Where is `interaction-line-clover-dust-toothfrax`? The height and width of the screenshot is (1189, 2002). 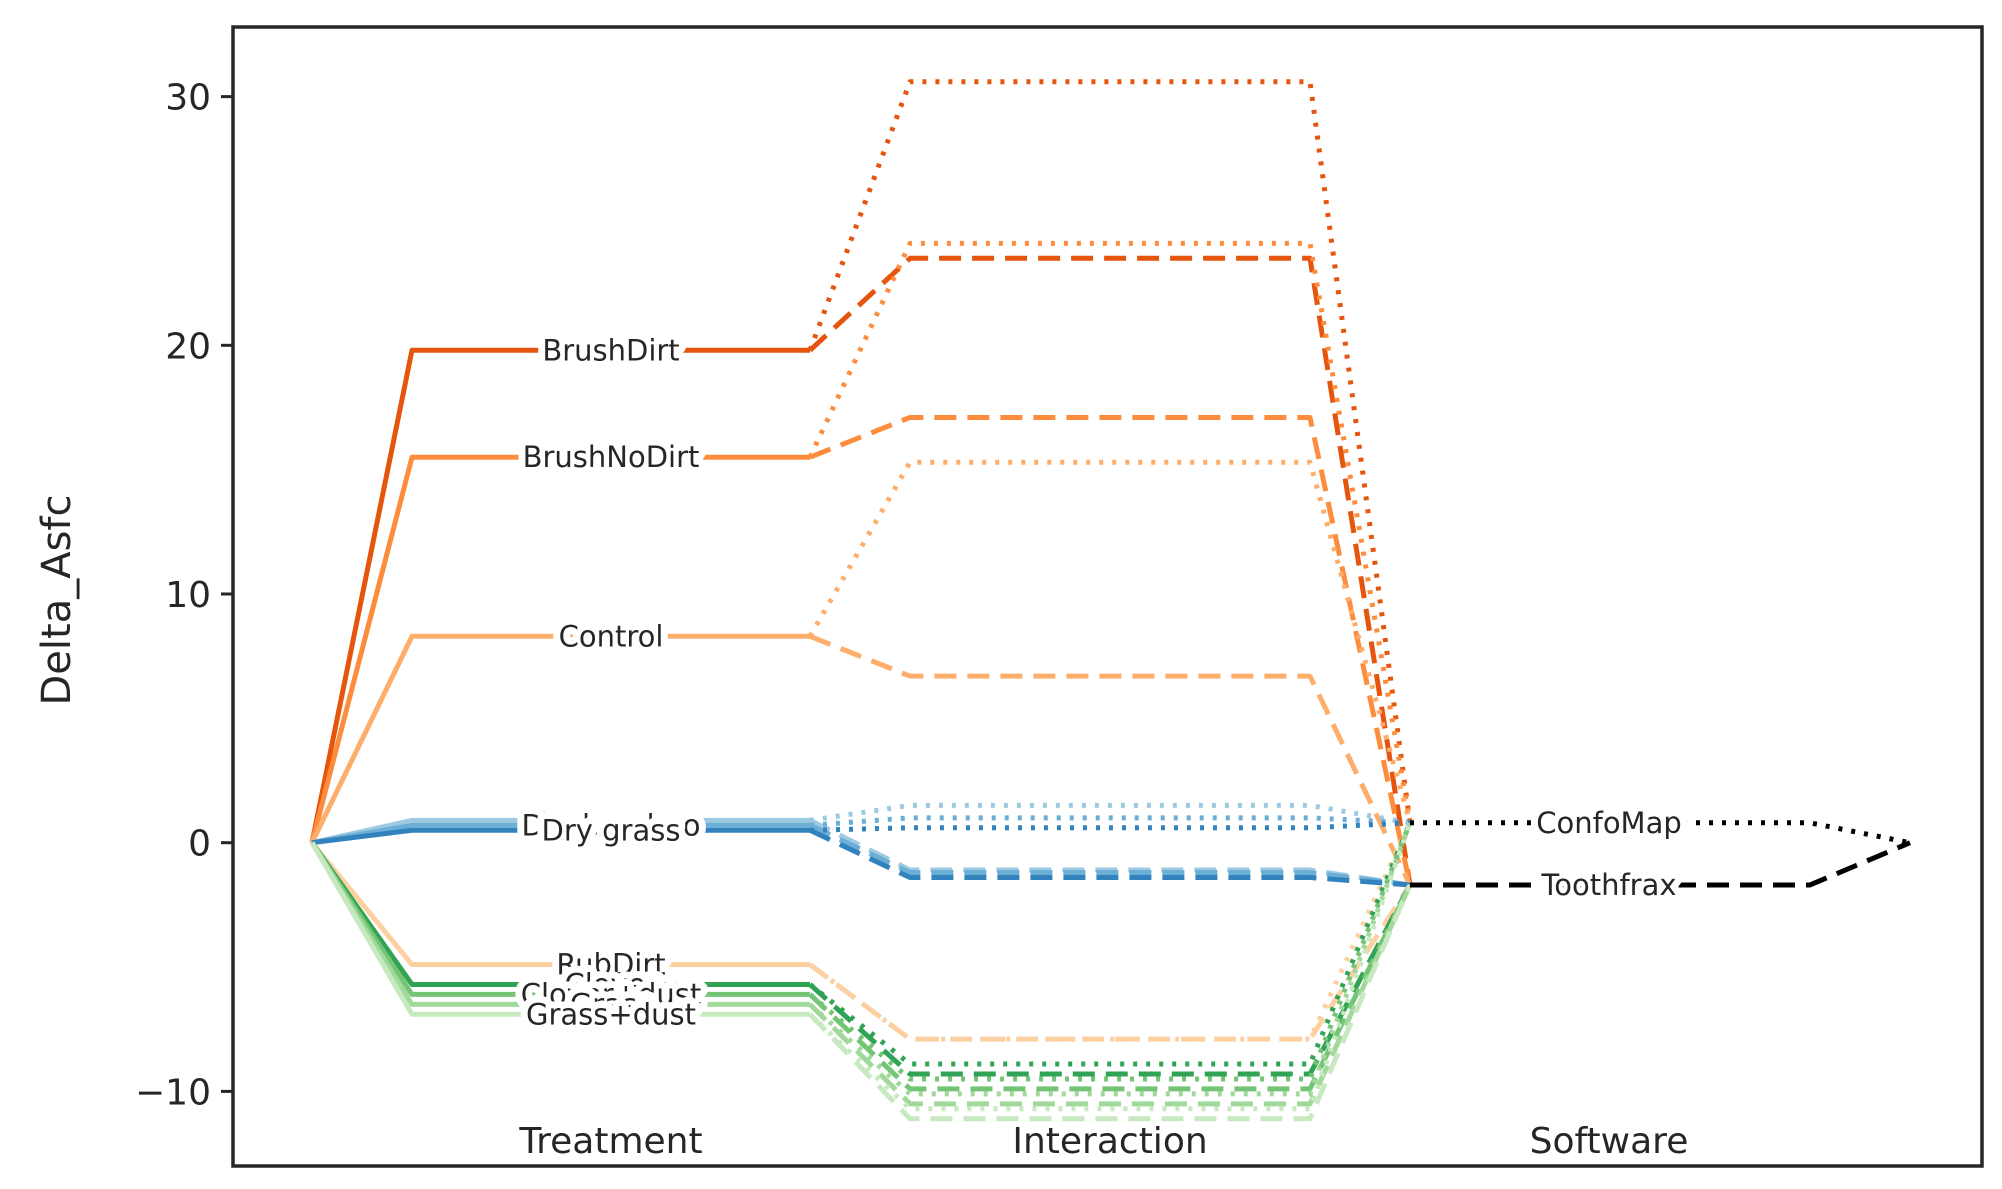 interaction-line-clover-dust-toothfrax is located at coordinates (1110, 987).